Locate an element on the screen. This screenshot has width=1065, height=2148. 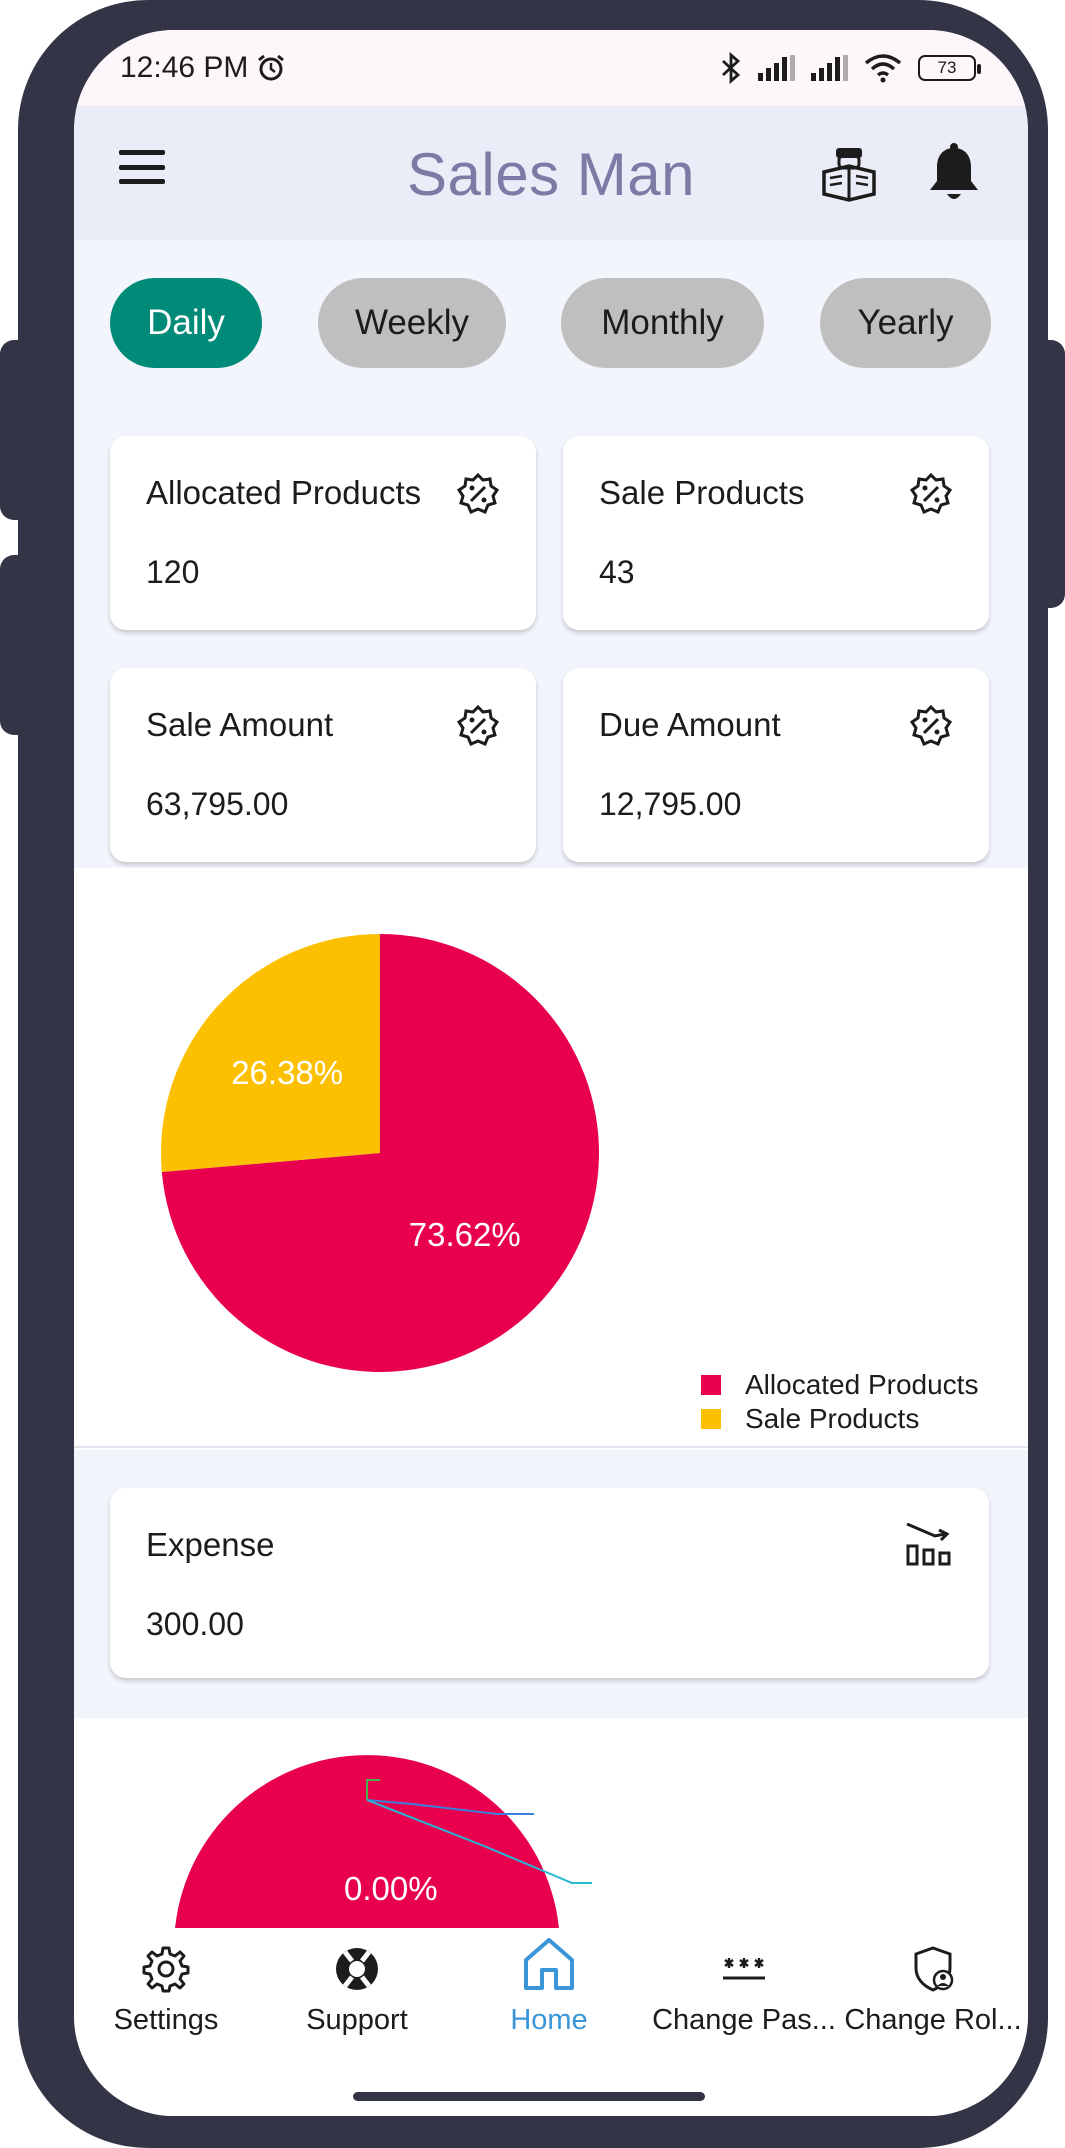
pie-slice-label-sale: 26.38% is located at coordinates (287, 1072).